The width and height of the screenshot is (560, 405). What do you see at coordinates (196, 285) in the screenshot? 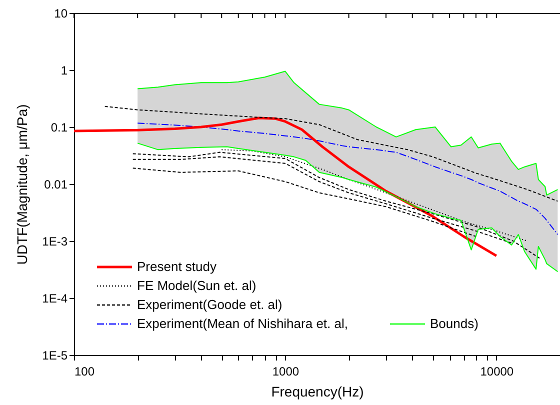
I see `legend-label: FE Model(Sun et. al)` at bounding box center [196, 285].